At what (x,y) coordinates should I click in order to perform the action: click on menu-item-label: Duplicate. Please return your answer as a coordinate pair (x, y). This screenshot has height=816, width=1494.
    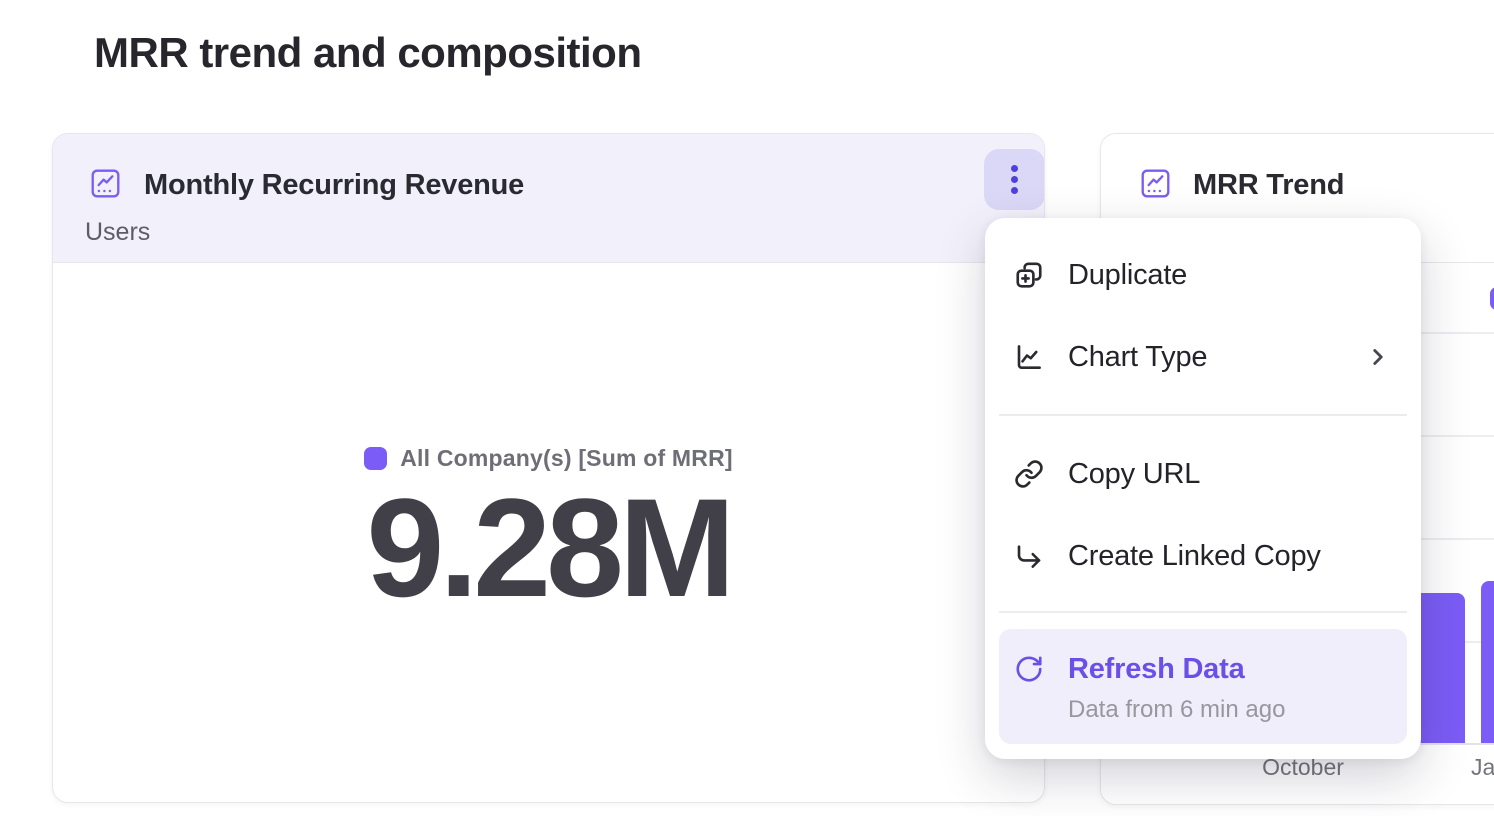
    Looking at the image, I should click on (1128, 274).